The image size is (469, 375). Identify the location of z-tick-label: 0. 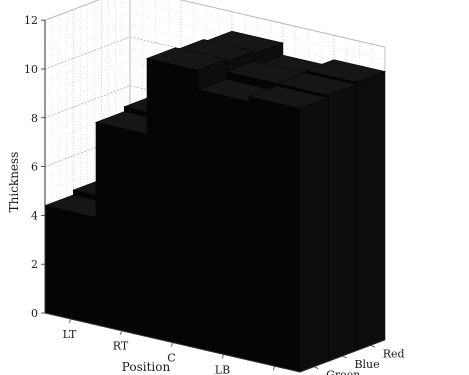
(34, 313).